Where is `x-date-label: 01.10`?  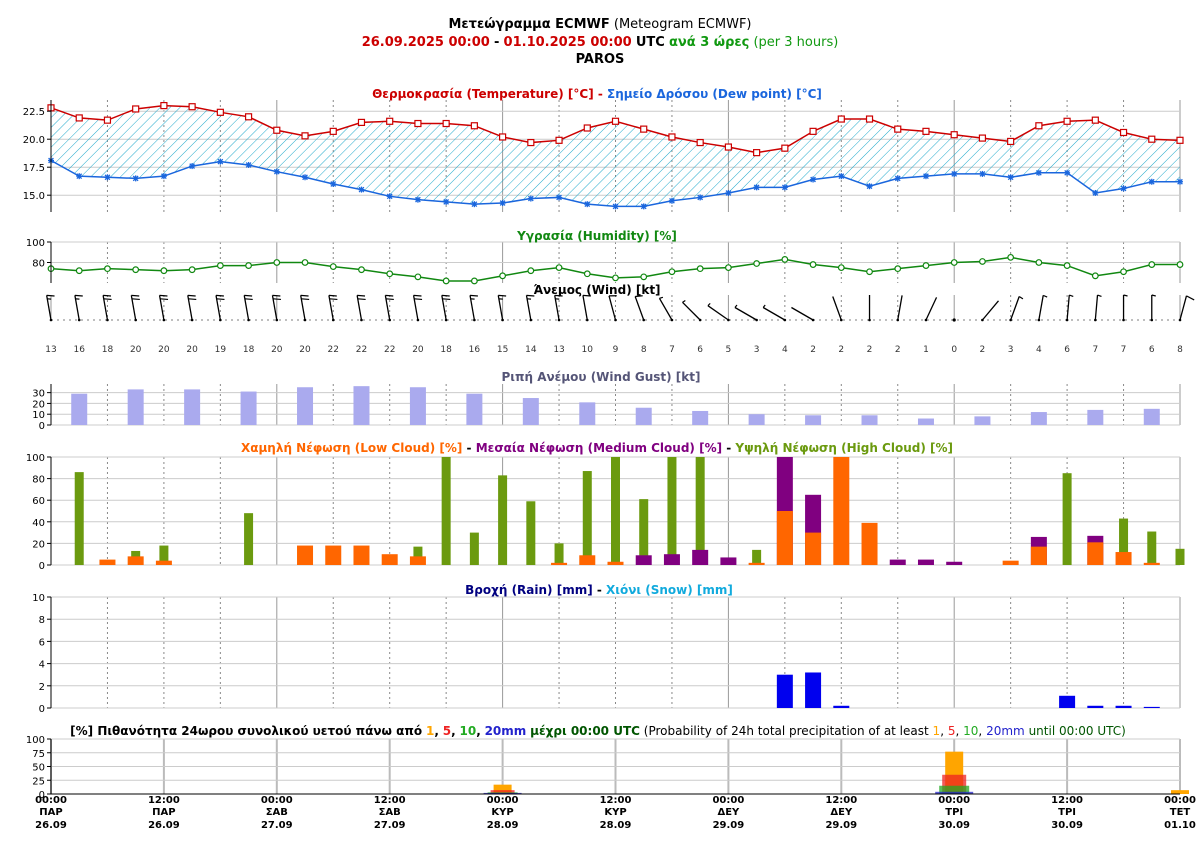
x-date-label: 01.10 is located at coordinates (1180, 825).